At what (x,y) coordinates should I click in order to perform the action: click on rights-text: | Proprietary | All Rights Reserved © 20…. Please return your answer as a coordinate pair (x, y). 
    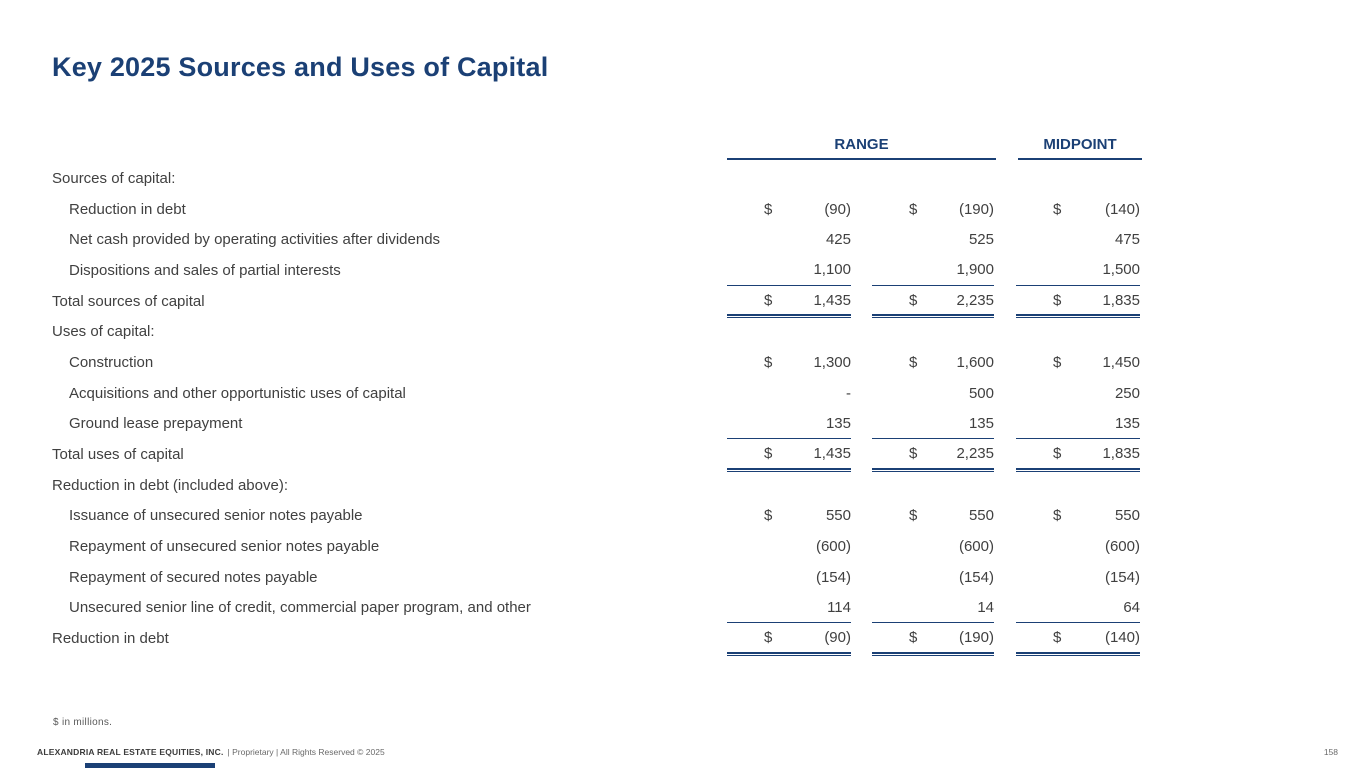
    Looking at the image, I should click on (306, 752).